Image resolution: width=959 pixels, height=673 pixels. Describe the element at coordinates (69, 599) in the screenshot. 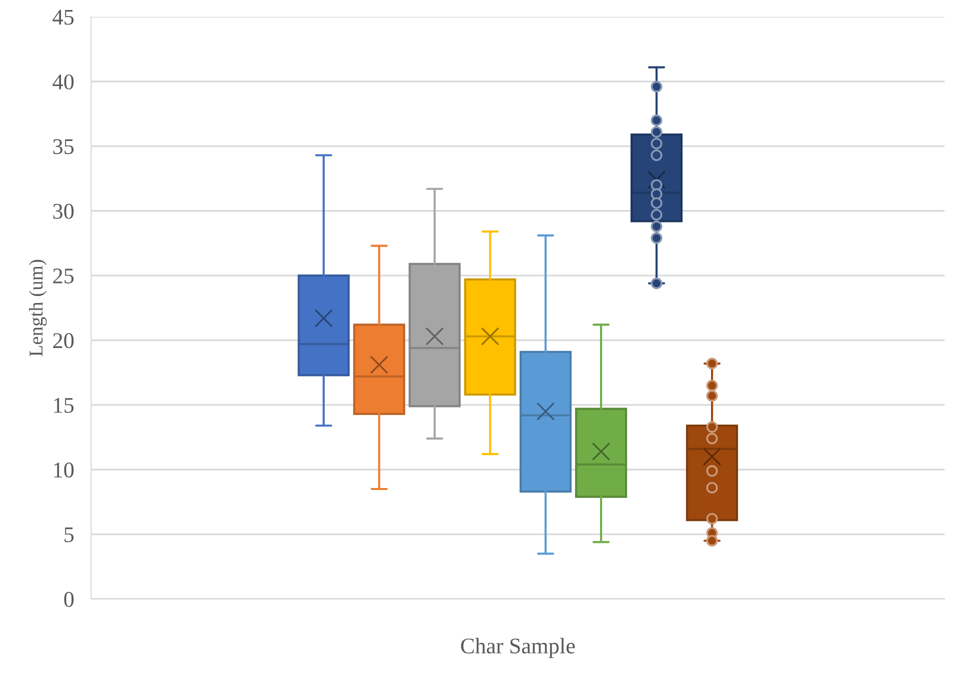

I see `y-tick-label: 0` at that location.